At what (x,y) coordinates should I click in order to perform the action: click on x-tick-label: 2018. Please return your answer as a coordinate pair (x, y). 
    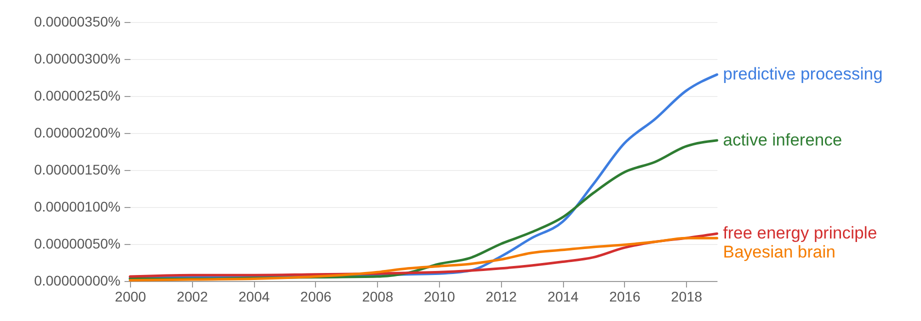
    Looking at the image, I should click on (686, 296).